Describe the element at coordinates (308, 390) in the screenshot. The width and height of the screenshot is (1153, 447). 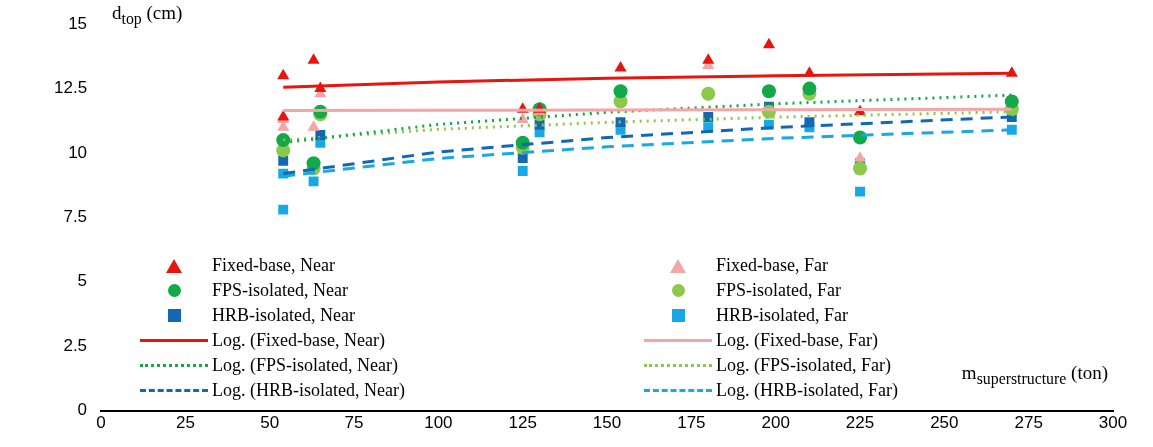
I see `legend-label: Log. (HRB-isolated, Near)` at that location.